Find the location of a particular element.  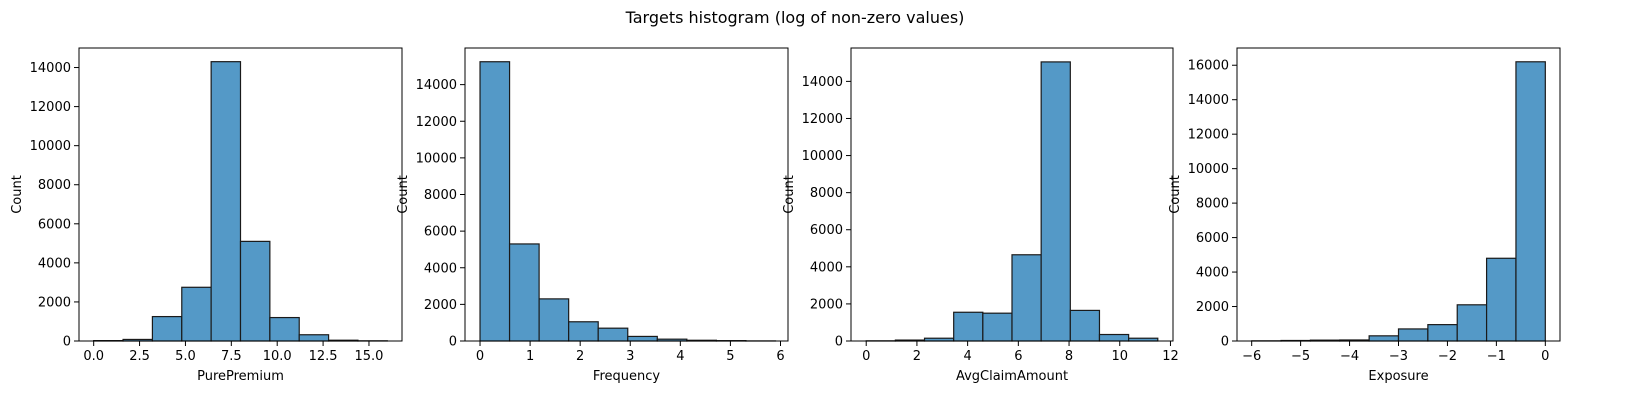

x-tick-label: 2.5 is located at coordinates (139, 356).